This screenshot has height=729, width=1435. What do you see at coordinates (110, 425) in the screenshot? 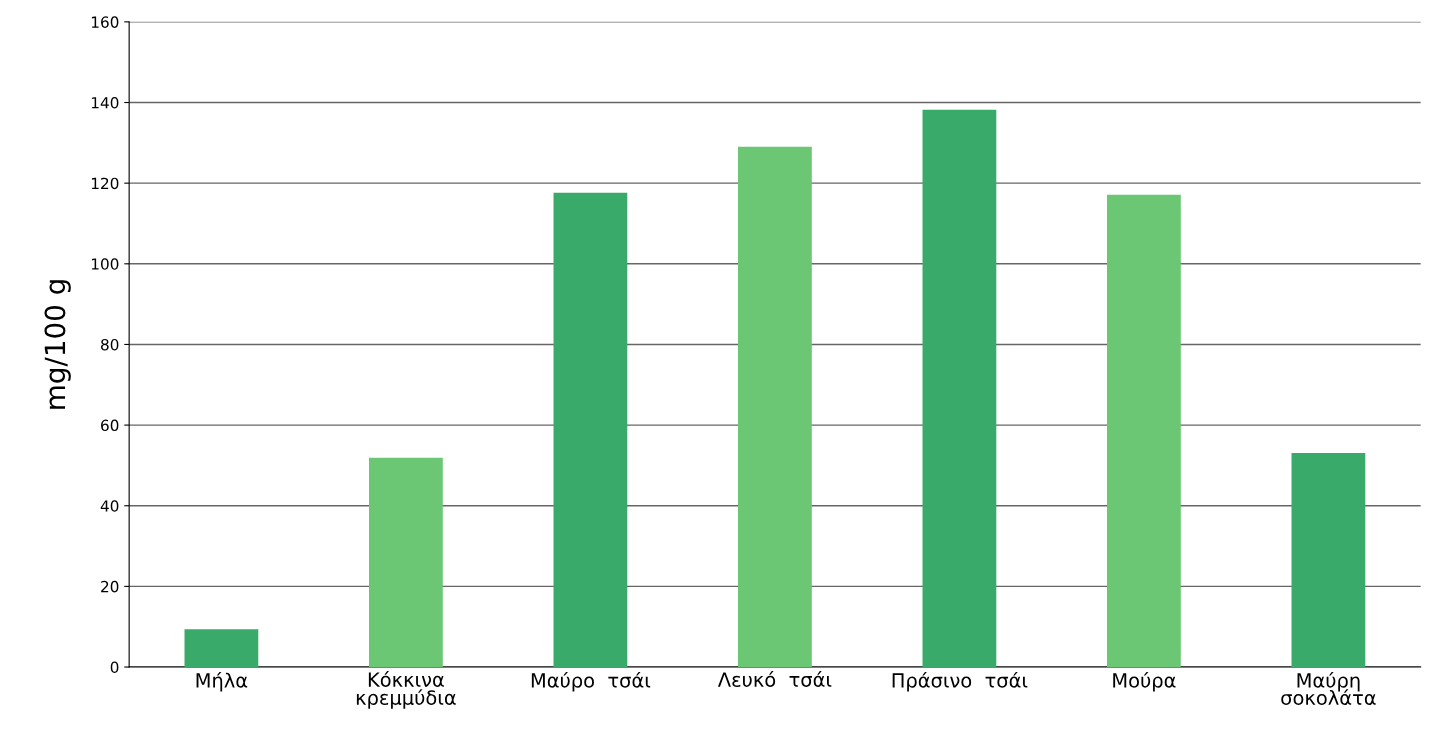
I see `y-tick-label: 60` at bounding box center [110, 425].